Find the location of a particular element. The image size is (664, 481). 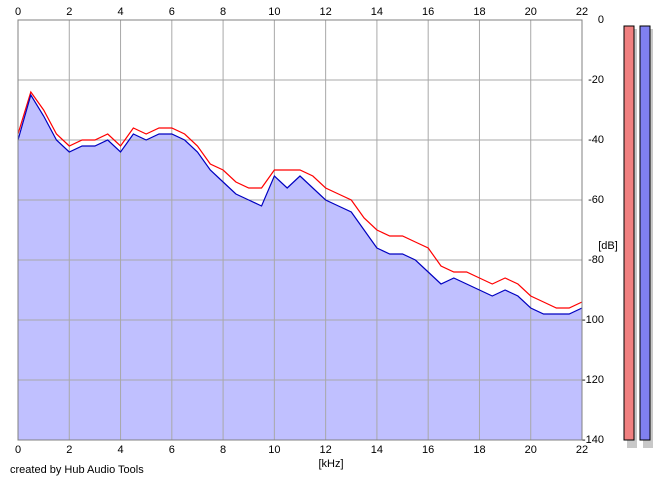

x-tick-label: 20 is located at coordinates (531, 450).